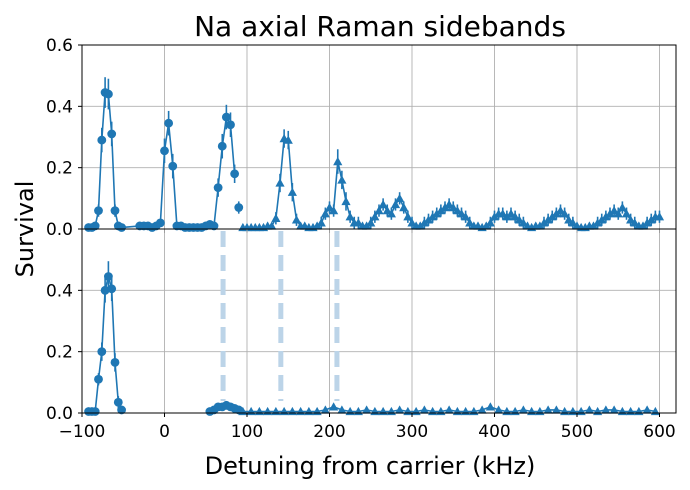  Describe the element at coordinates (247, 432) in the screenshot. I see `xtick-label: 100` at that location.